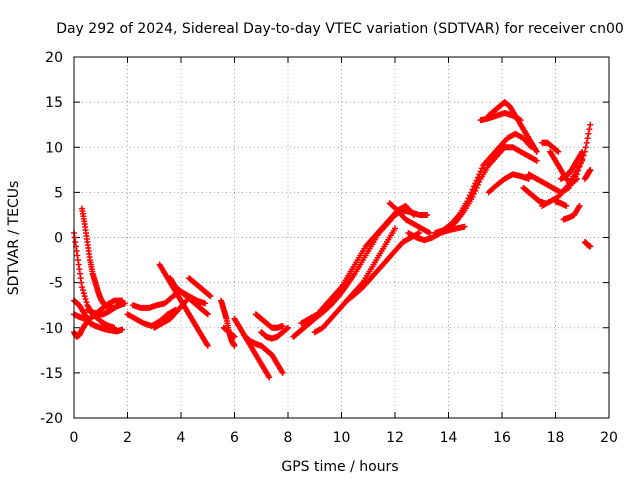  What do you see at coordinates (127, 438) in the screenshot?
I see `x-tick-label: 2` at bounding box center [127, 438].